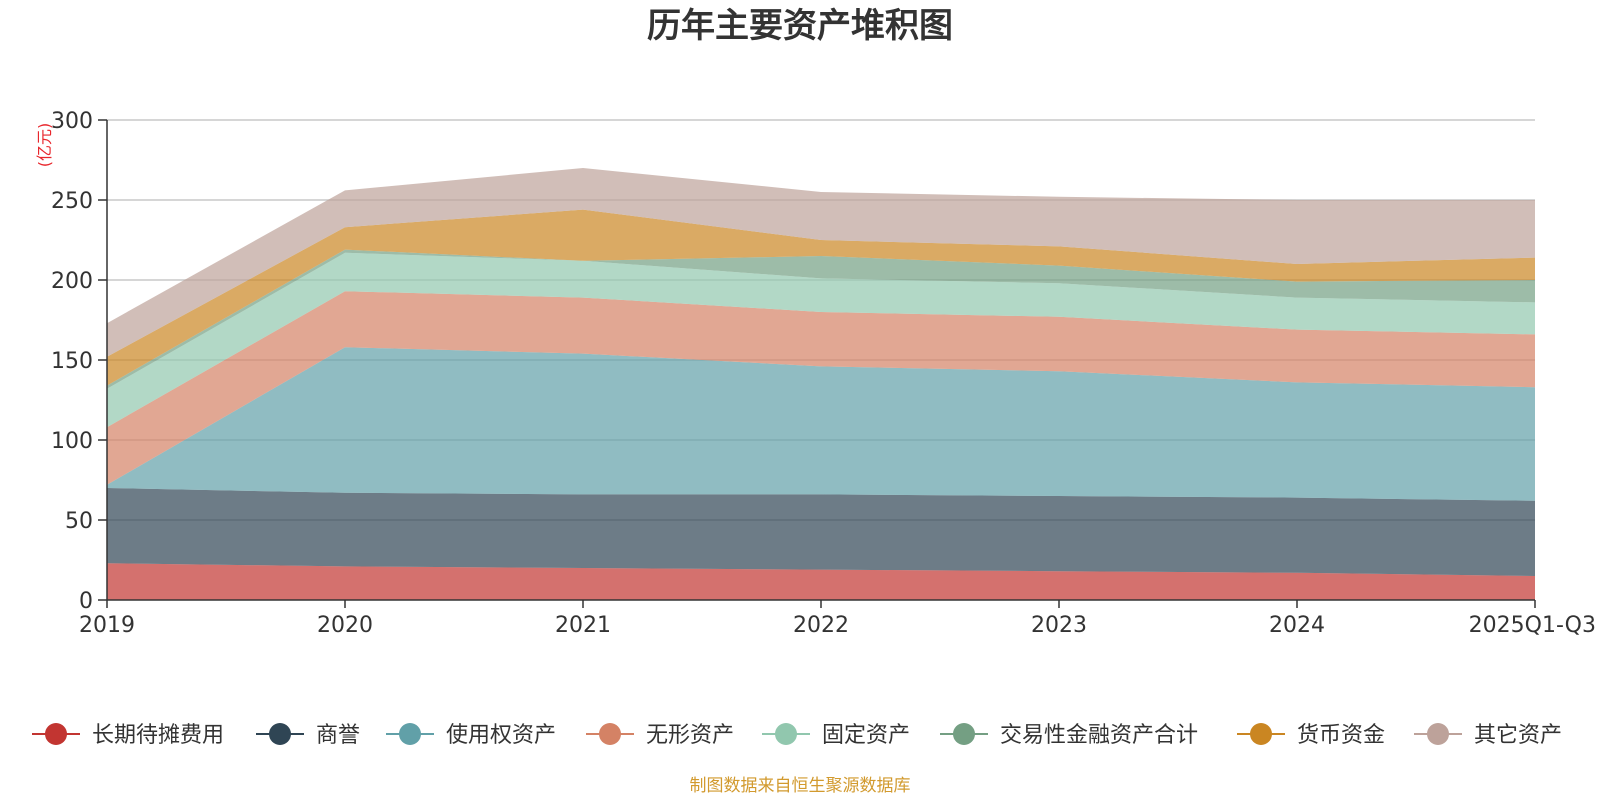 This screenshot has height=800, width=1600. Describe the element at coordinates (338, 735) in the screenshot. I see `legend-label-2: 商誉` at that location.